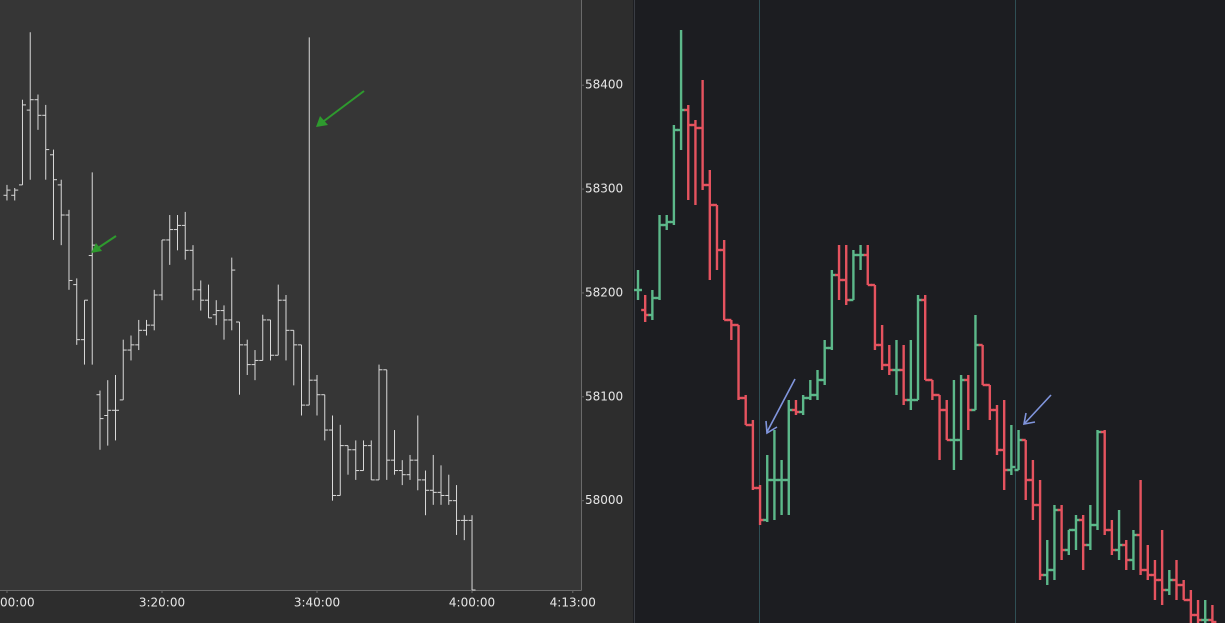  What do you see at coordinates (162, 603) in the screenshot?
I see `x-tick-label: 3:20:00` at bounding box center [162, 603].